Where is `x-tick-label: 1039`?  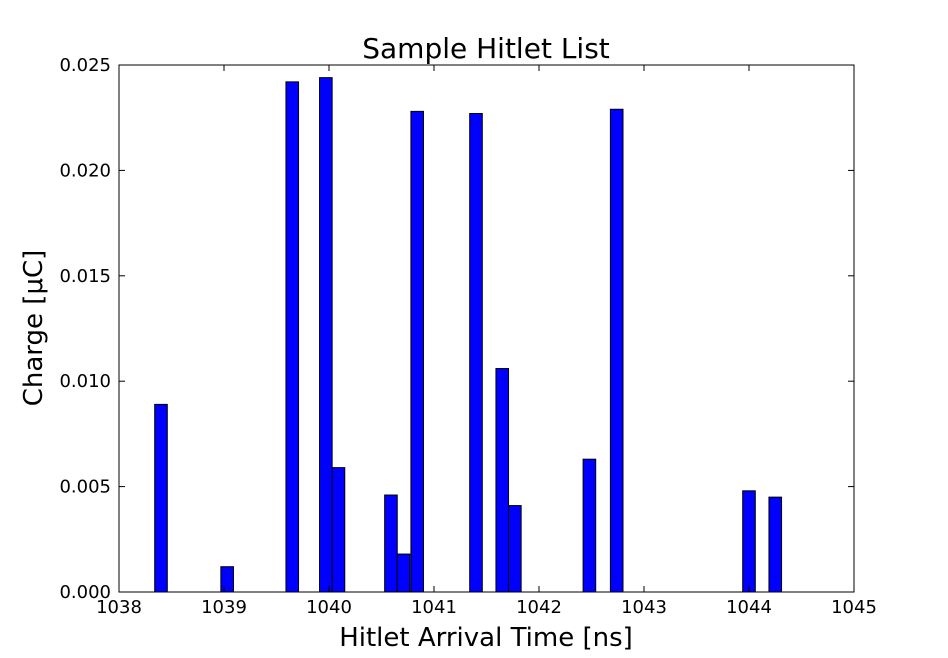 x-tick-label: 1039 is located at coordinates (224, 607).